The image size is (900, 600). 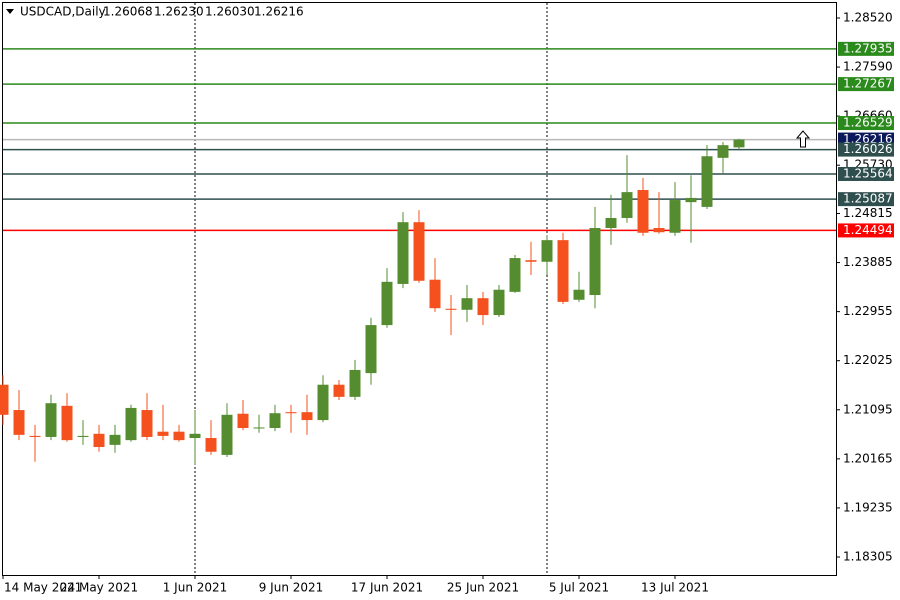 What do you see at coordinates (868, 213) in the screenshot?
I see `y-tick-label: 1.24815` at bounding box center [868, 213].